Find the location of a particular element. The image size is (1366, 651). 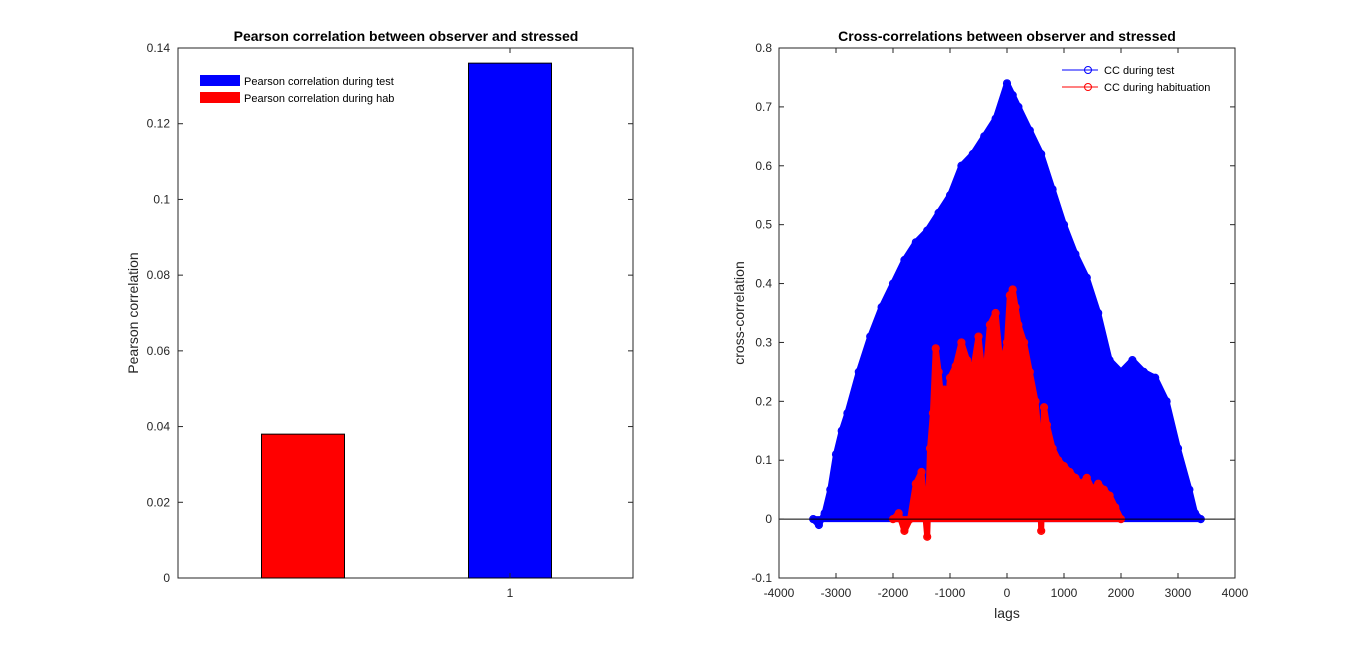

y-tick-label: -0.1 is located at coordinates (761, 578).